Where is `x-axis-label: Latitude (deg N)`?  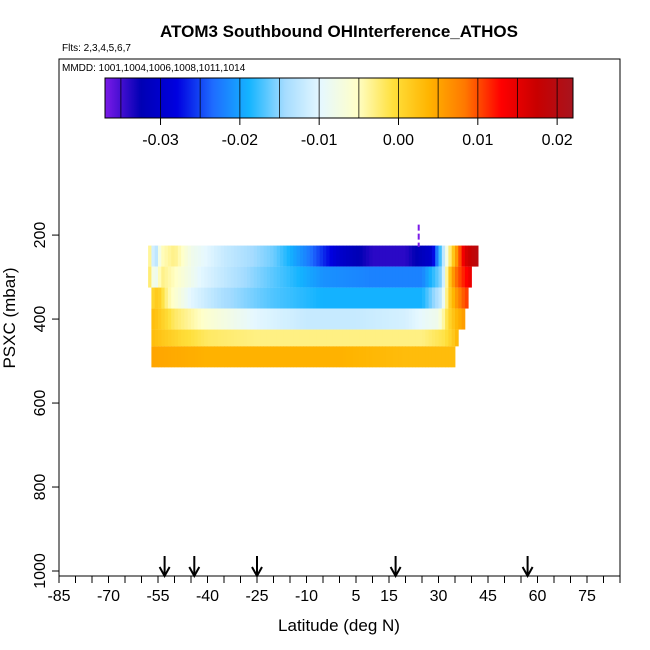 x-axis-label: Latitude (deg N) is located at coordinates (339, 625).